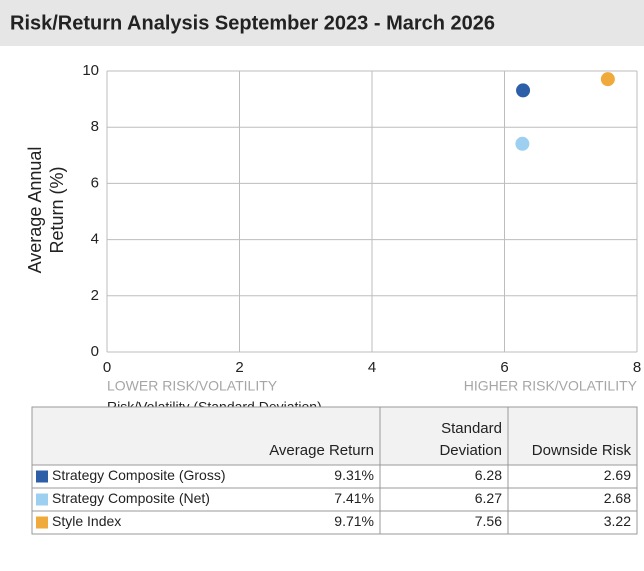 The height and width of the screenshot is (571, 644). Describe the element at coordinates (95, 126) in the screenshot. I see `y-tick-label: 8` at that location.